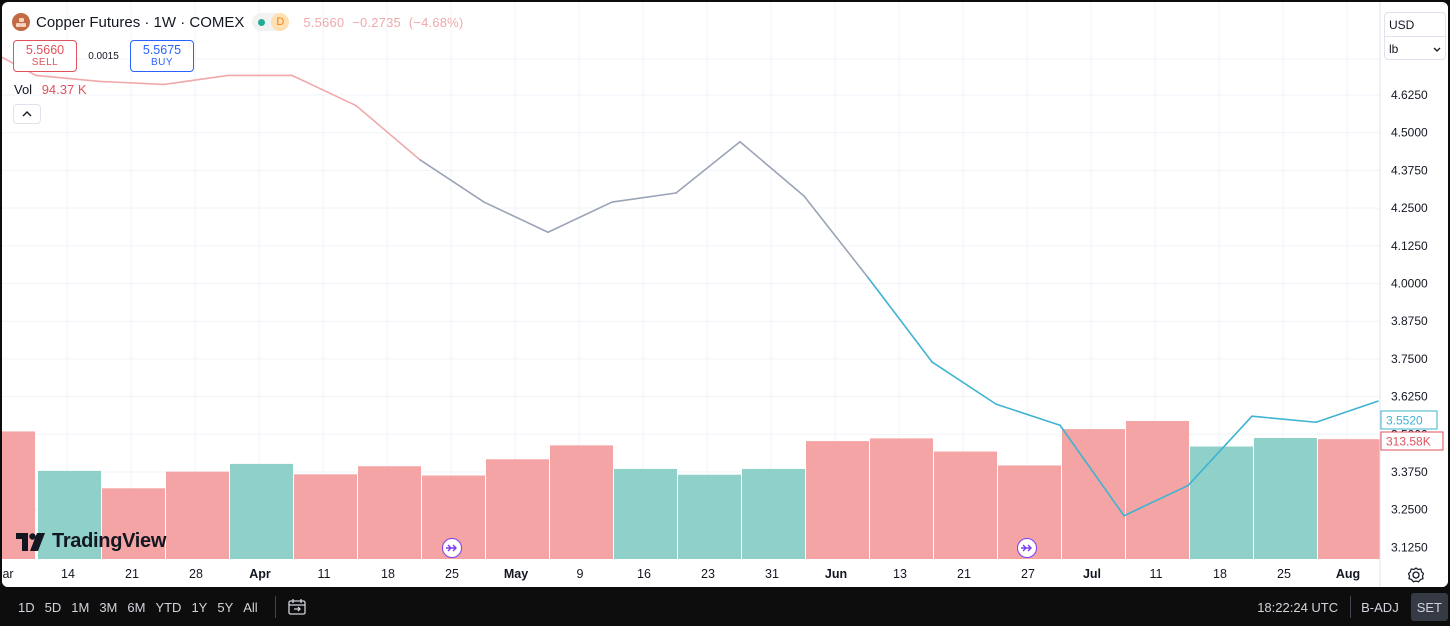 The image size is (1450, 626). Describe the element at coordinates (1380, 607) in the screenshot. I see `back-adjust-toggle: B-ADJ` at that location.